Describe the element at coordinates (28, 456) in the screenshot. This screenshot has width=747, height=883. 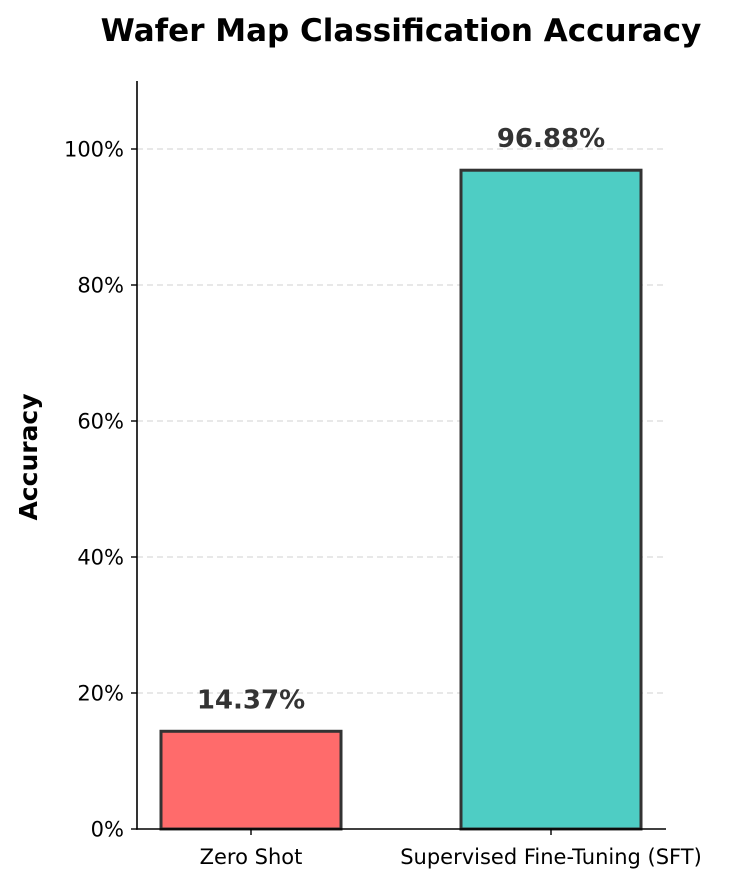
I see `y-axis-label: Accuracy` at that location.